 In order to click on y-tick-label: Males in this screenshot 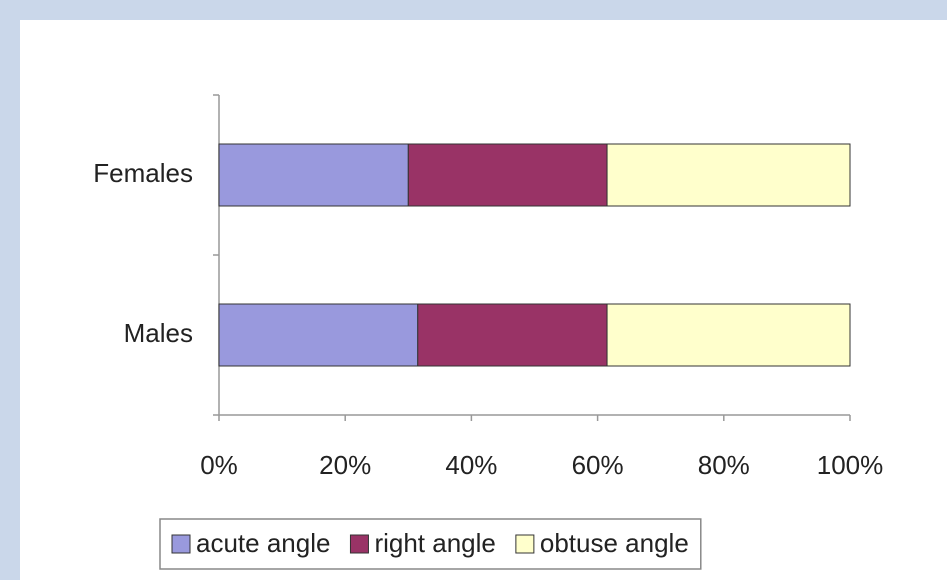, I will do `click(158, 333)`.